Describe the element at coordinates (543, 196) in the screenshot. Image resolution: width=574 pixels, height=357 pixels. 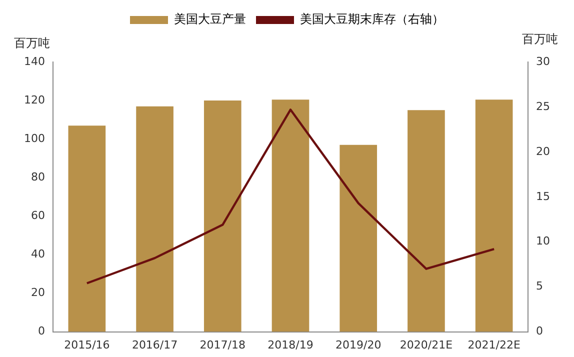
I see `y2-tick-label: 15` at that location.